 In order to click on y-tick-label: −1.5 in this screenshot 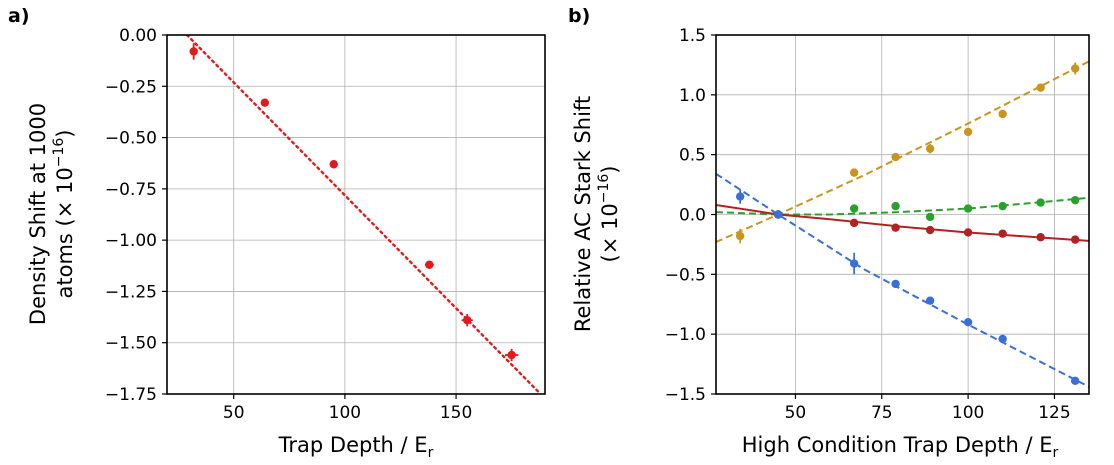, I will do `click(685, 395)`.